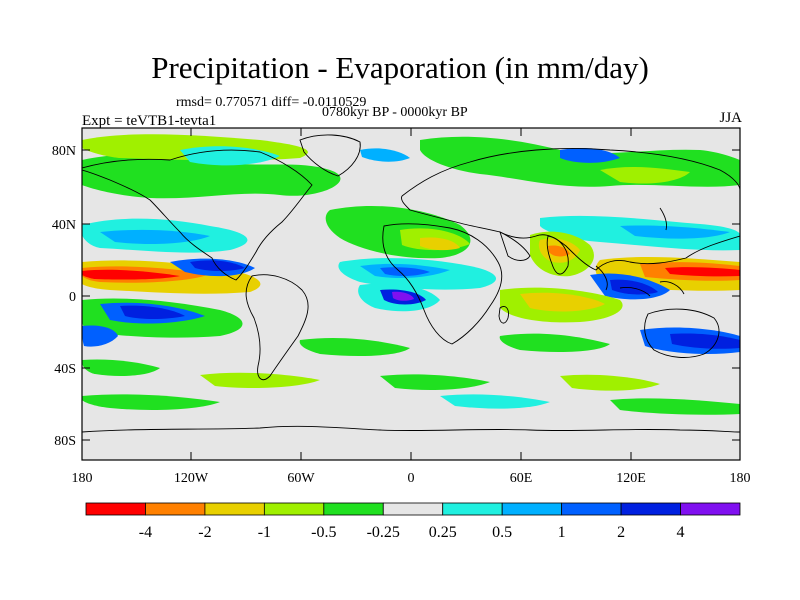  Describe the element at coordinates (621, 532) in the screenshot. I see `colorbar-label: 2` at that location.